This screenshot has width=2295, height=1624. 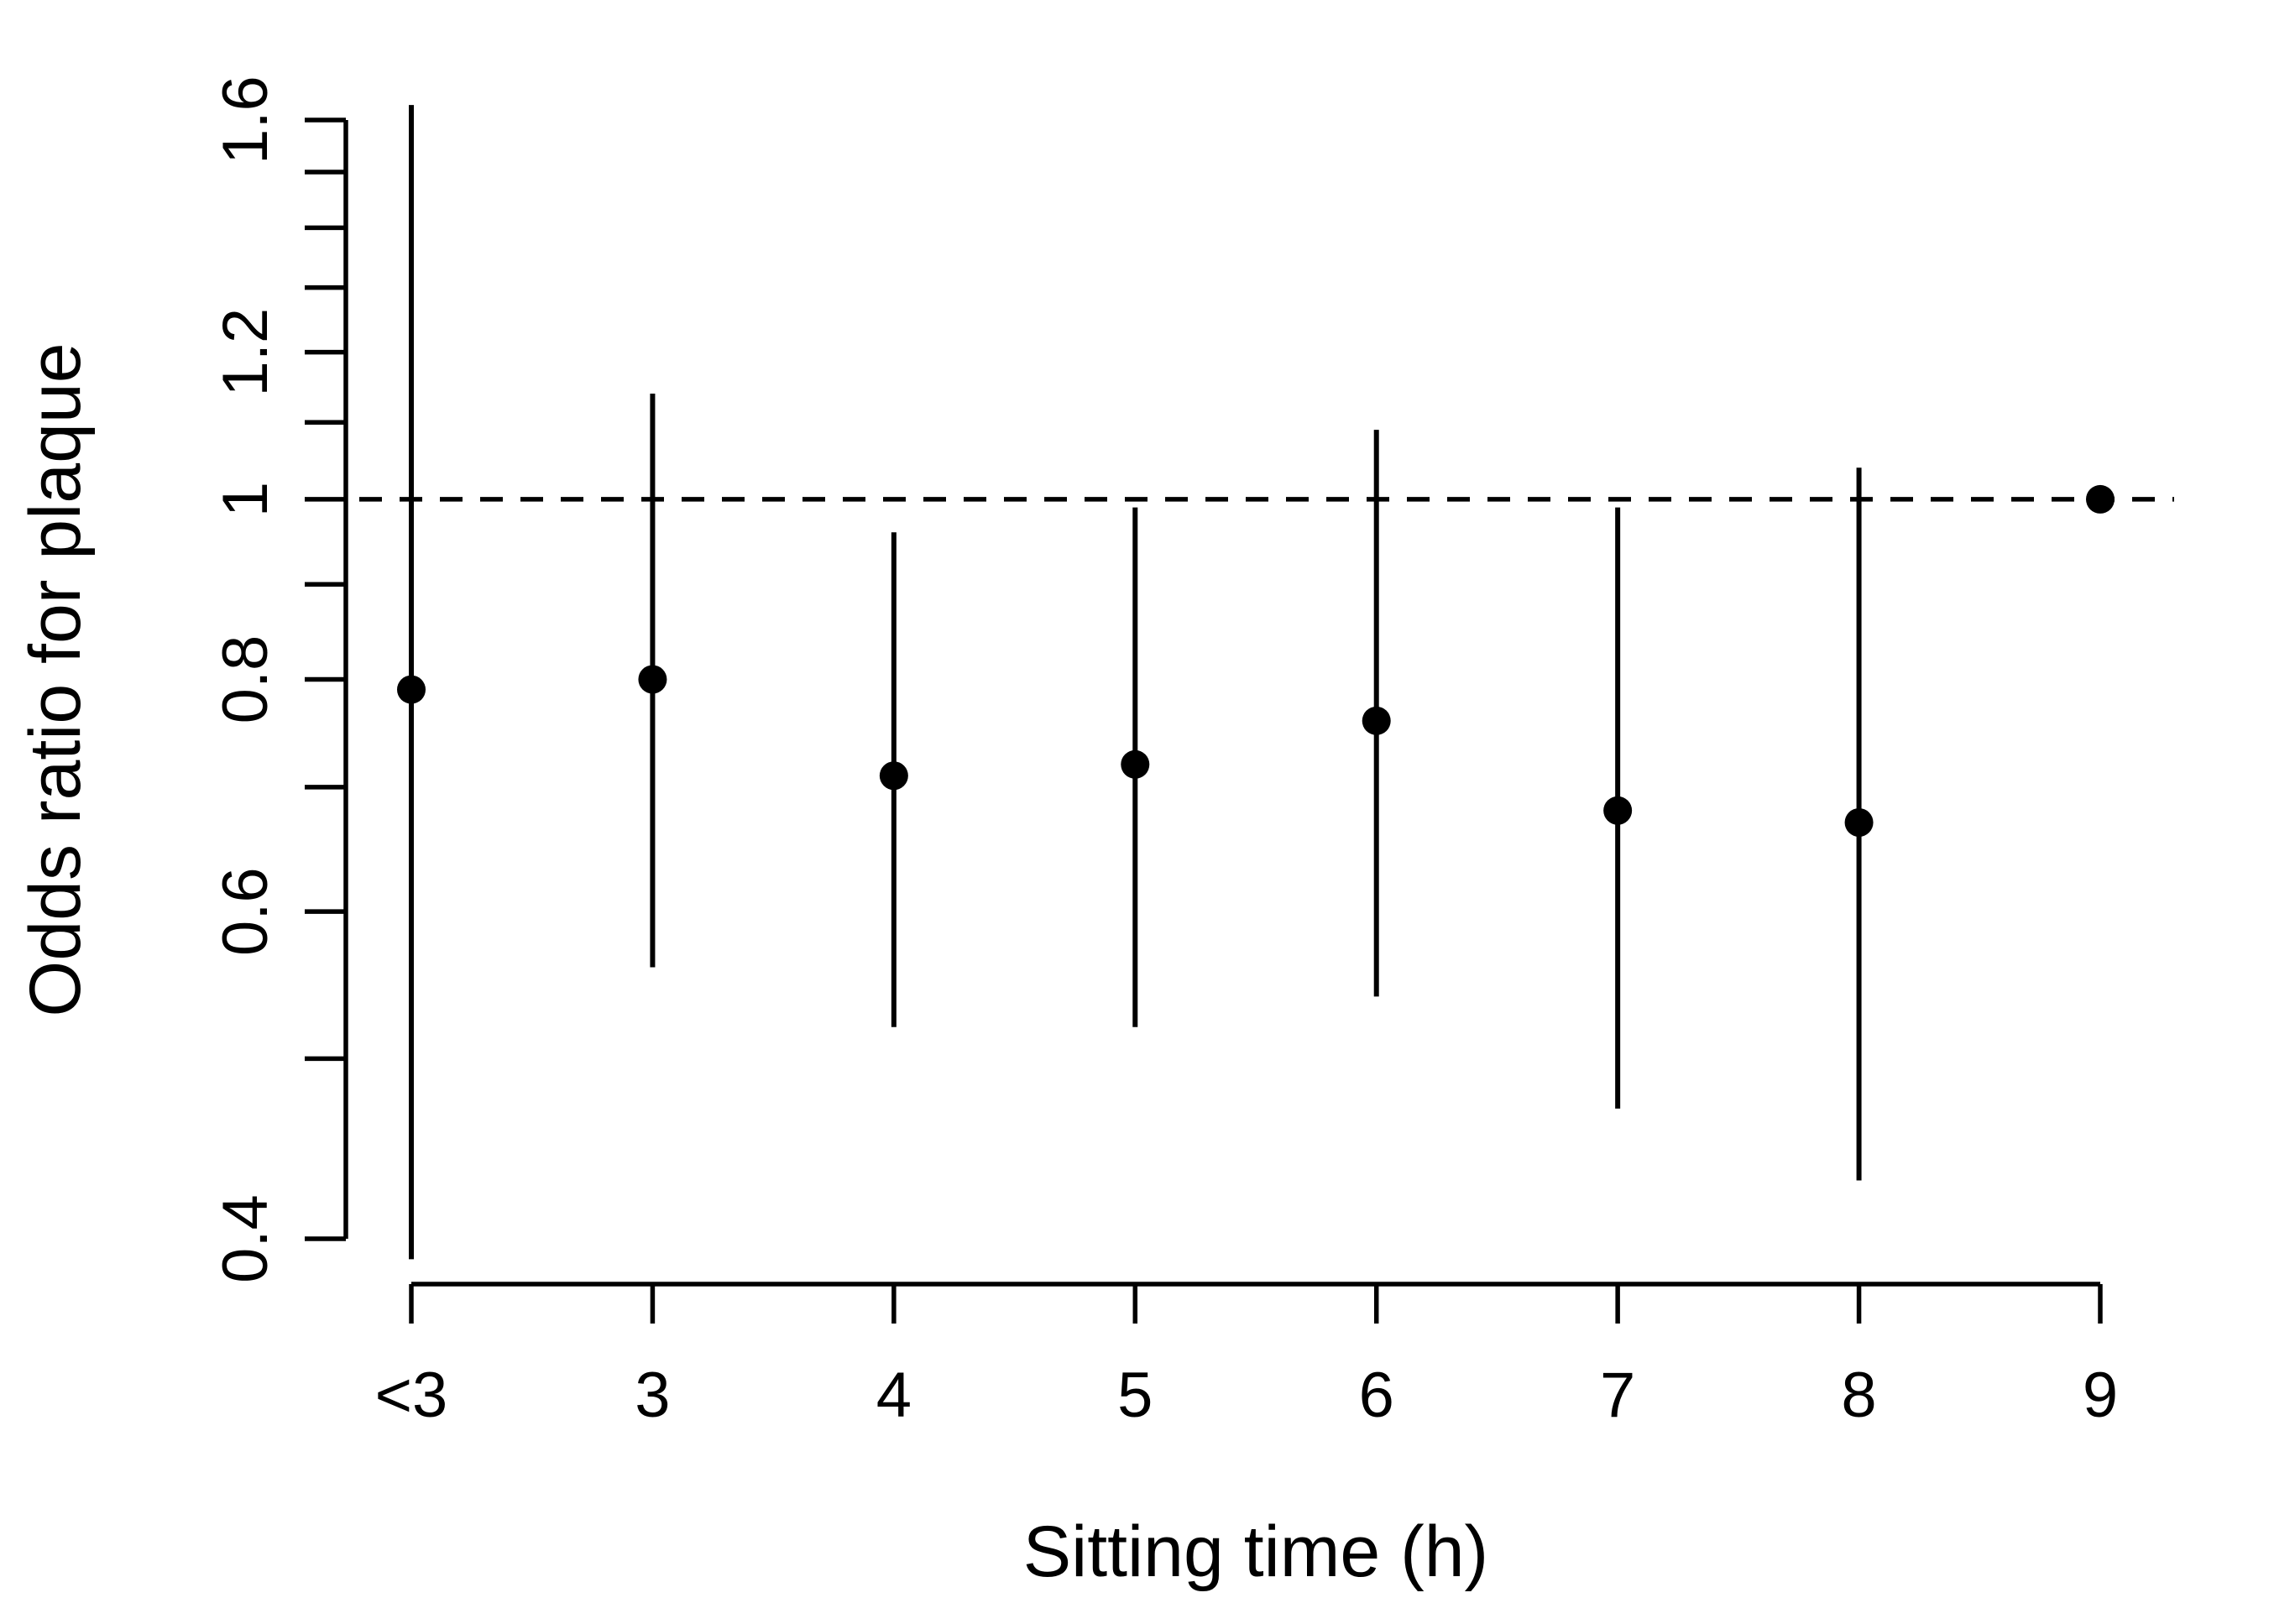 I want to click on x-tick-label: 3, so click(x=653, y=1395).